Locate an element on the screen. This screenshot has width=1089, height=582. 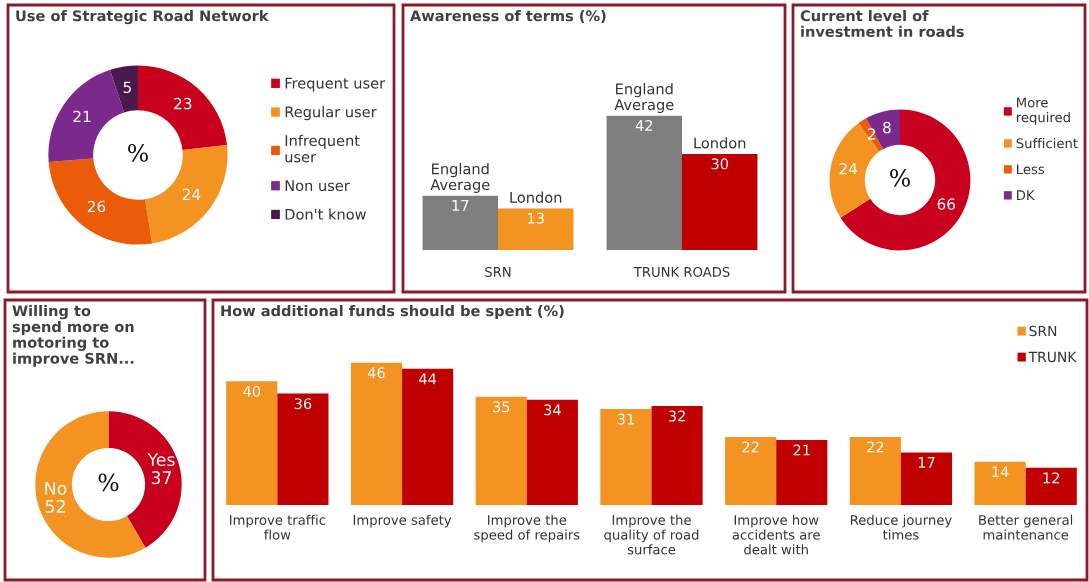
data-label: 46 is located at coordinates (376, 373).